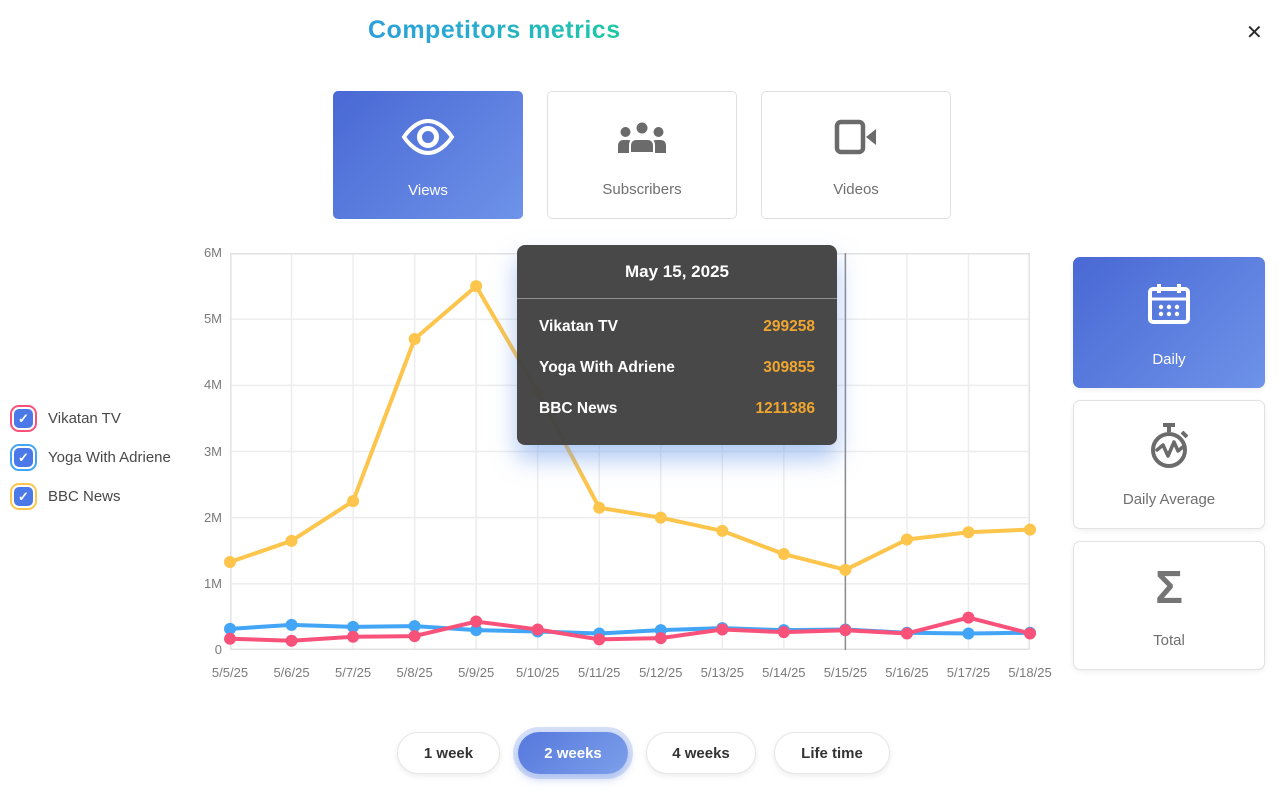  Describe the element at coordinates (856, 136) in the screenshot. I see `video-camera-icon` at that location.